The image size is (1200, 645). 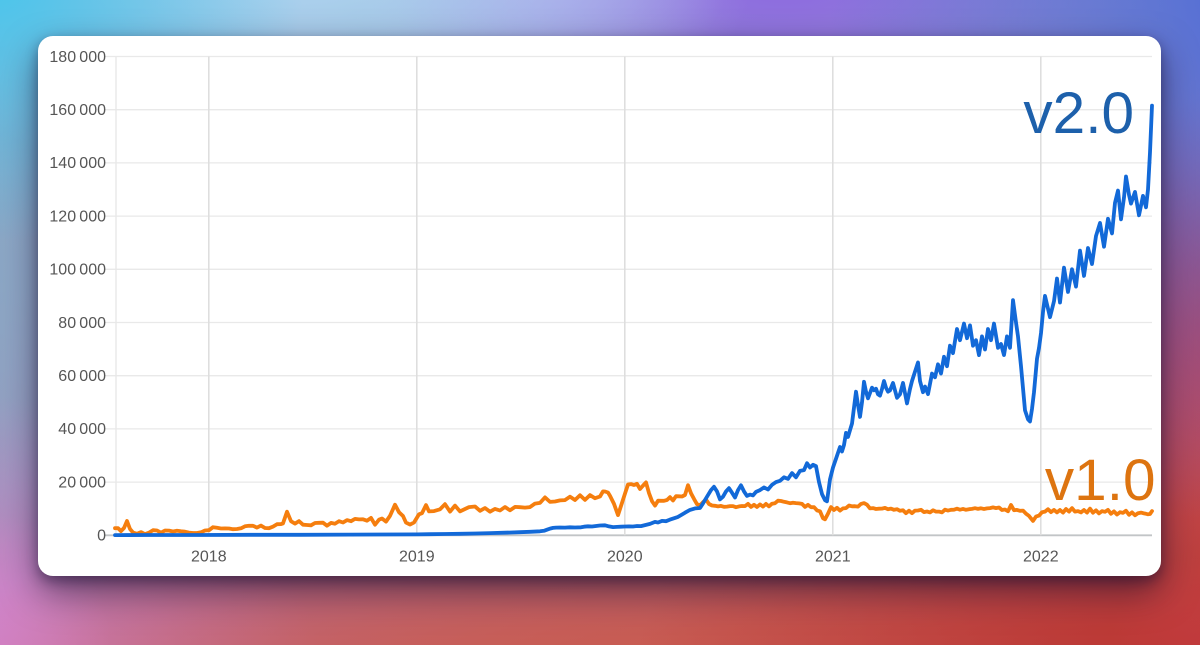 What do you see at coordinates (77, 163) in the screenshot?
I see `svg-text: 140 000` at bounding box center [77, 163].